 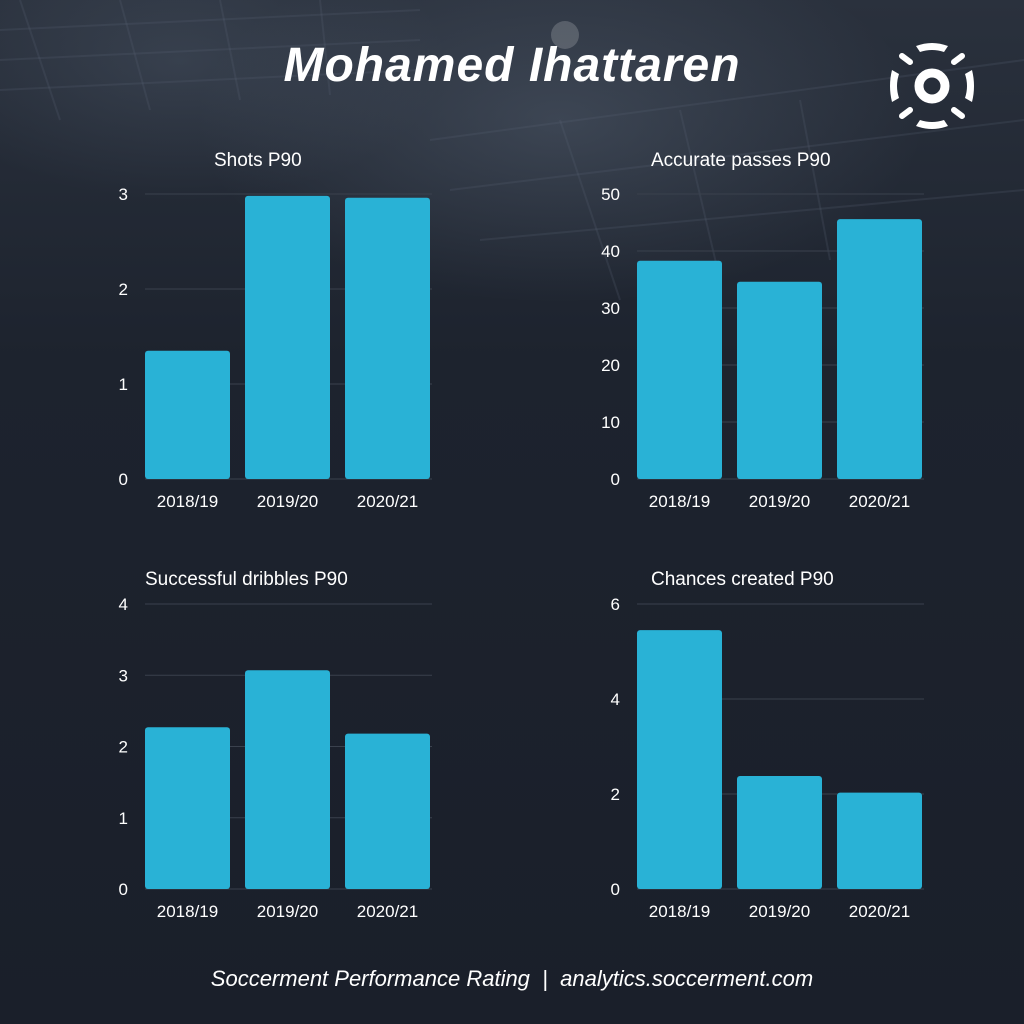 What do you see at coordinates (932, 86) in the screenshot?
I see `soccerment-logo-icon` at bounding box center [932, 86].